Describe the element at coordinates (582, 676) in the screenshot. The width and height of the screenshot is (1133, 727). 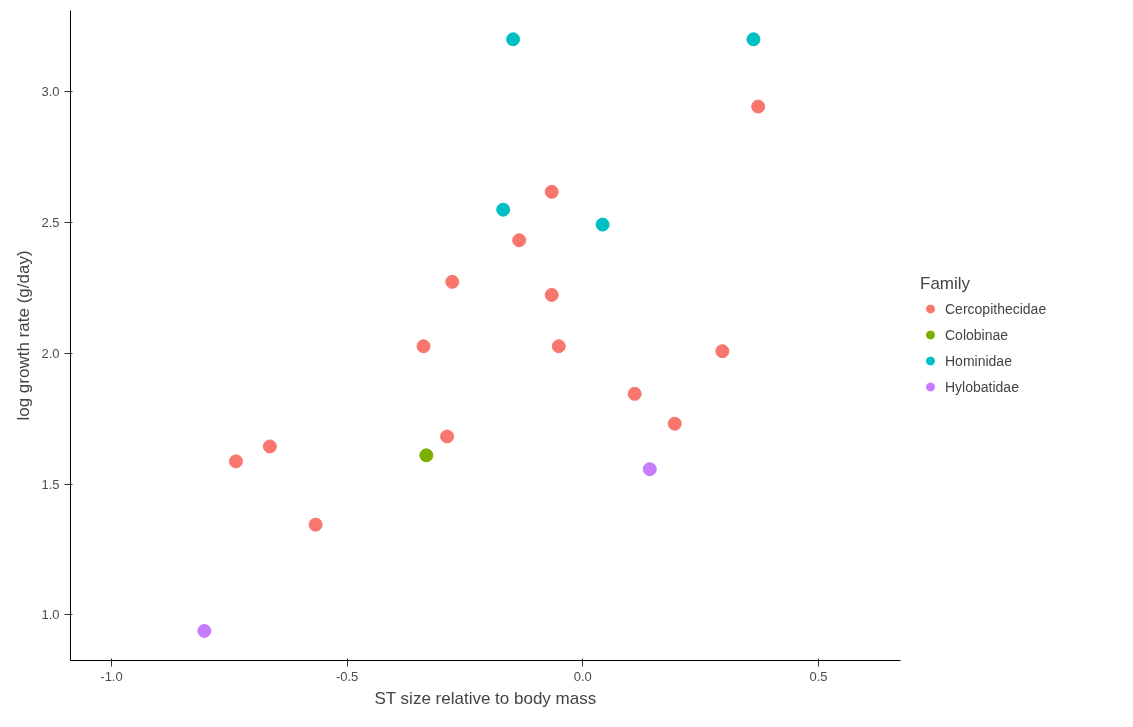
I see `x-tick-label: 0.0` at that location.